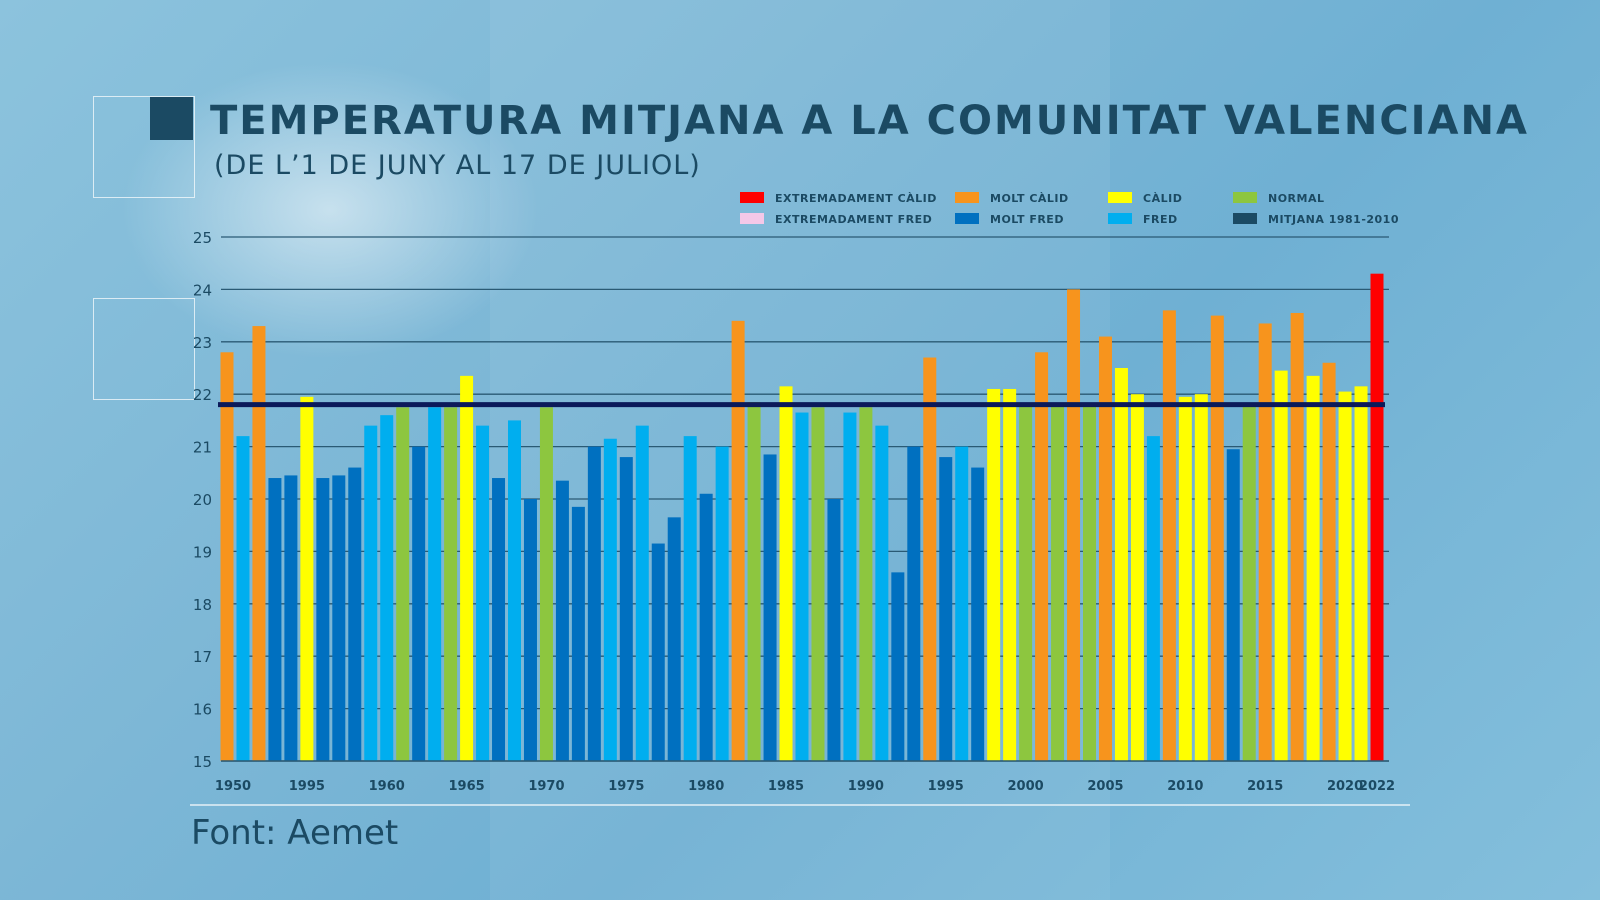  Describe the element at coordinates (1245, 197) in the screenshot. I see `legend-swatch-n` at that location.